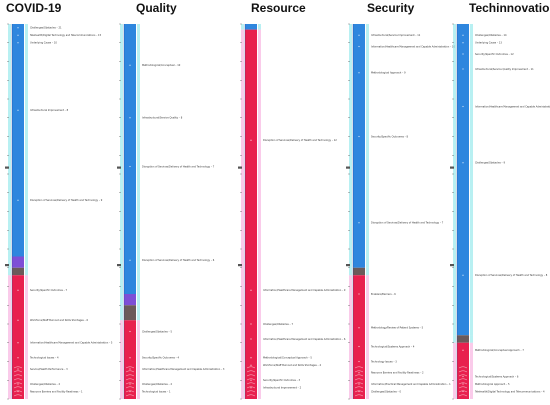 The height and width of the screenshot is (405, 550). I want to click on category-label: Security/Specific Outcomes – 8, so click(390, 136).